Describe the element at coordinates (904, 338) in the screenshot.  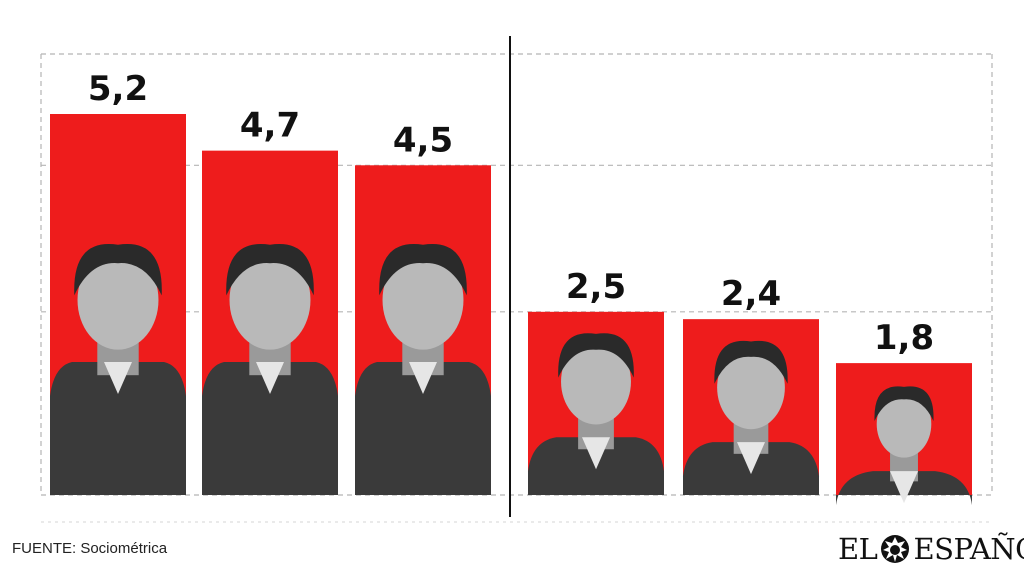
I see `value-label-6: 1,8` at that location.